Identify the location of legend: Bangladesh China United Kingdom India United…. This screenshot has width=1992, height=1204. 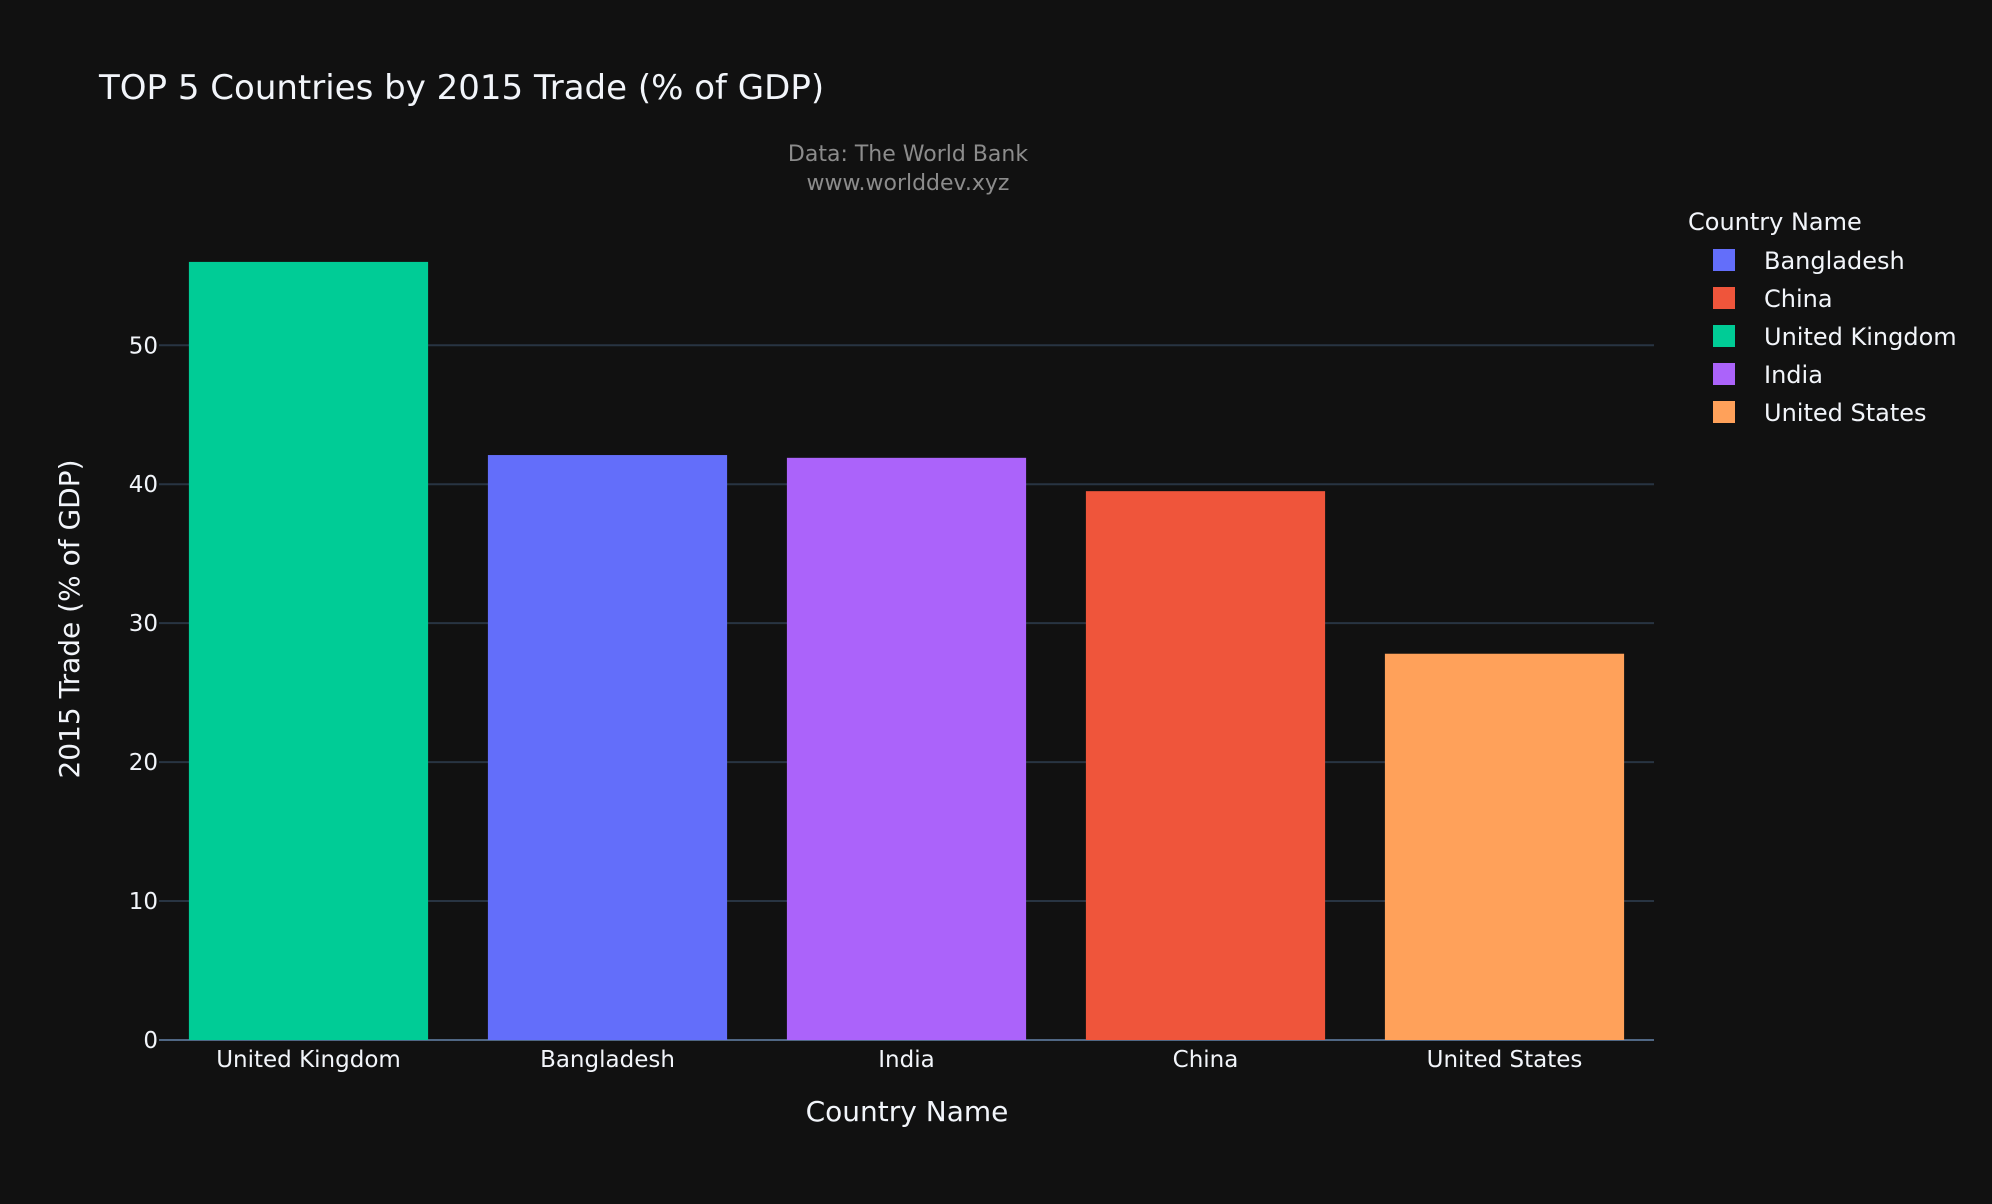
(1835, 337).